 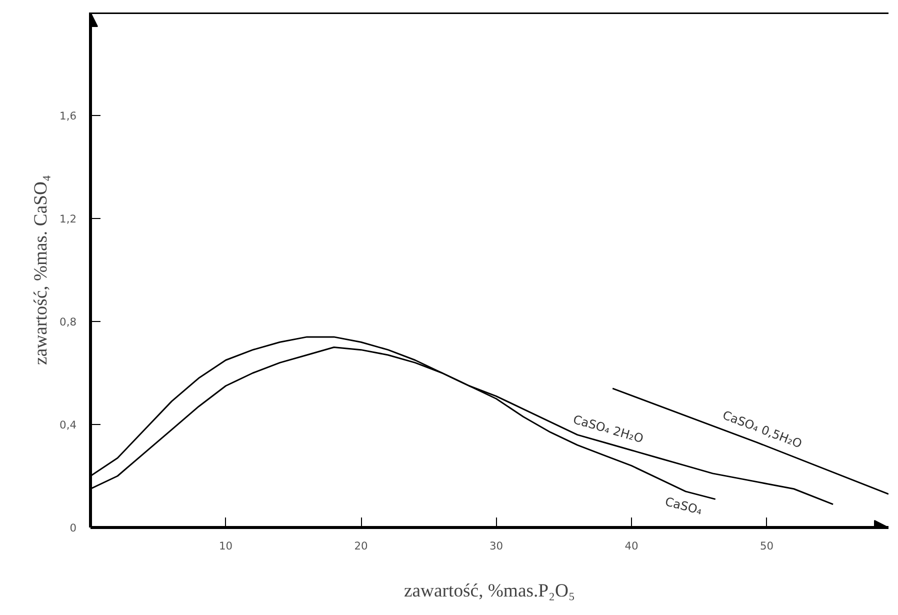 I want to click on y-tick-label: 0,8, so click(x=68, y=322).